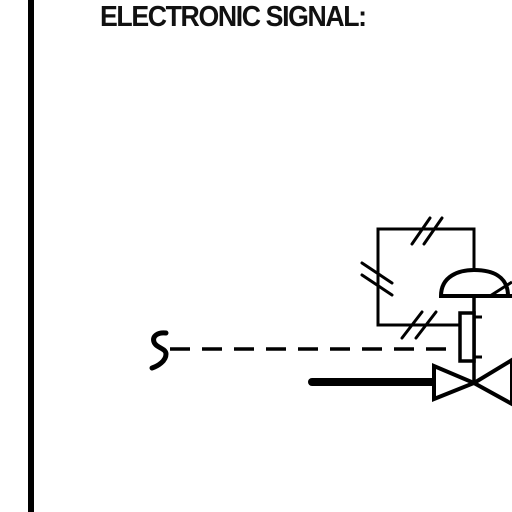 This screenshot has height=512, width=512. What do you see at coordinates (427, 231) in the screenshot?
I see `top-hash-marks-icon` at bounding box center [427, 231].